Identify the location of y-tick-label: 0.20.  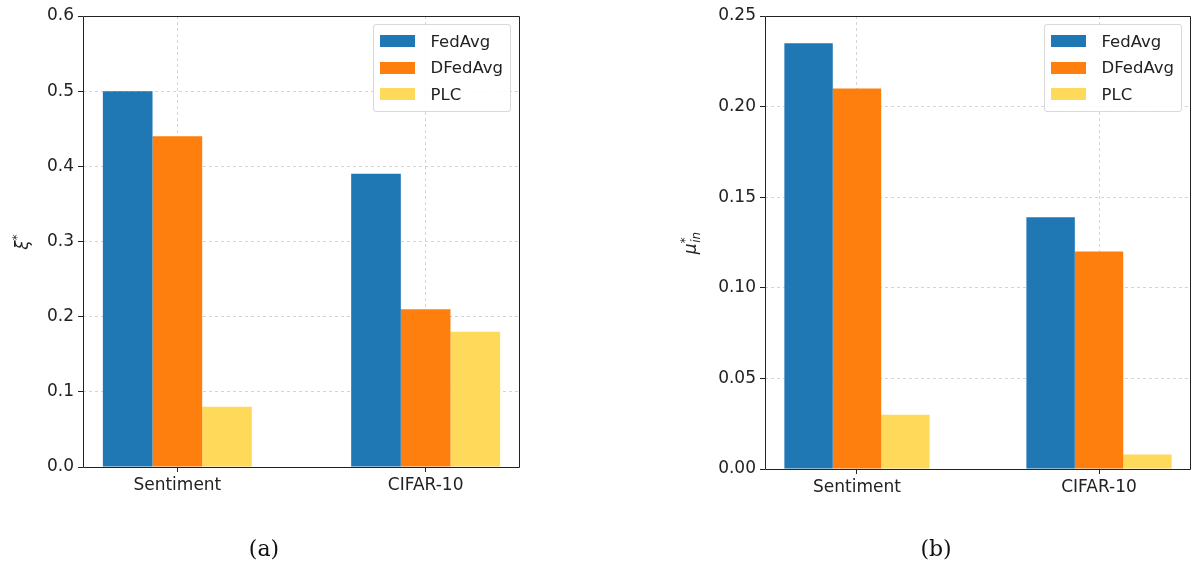
(737, 105).